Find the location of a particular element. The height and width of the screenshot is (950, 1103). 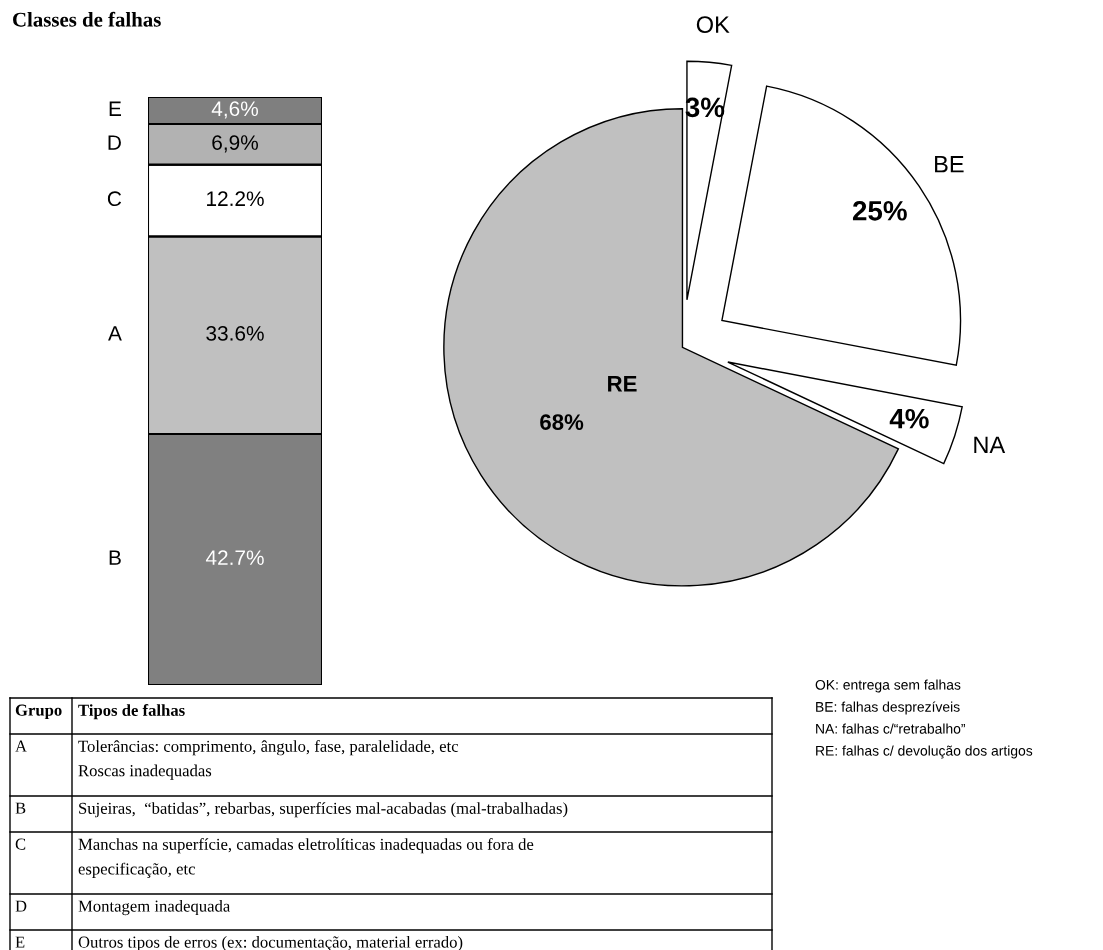

text: RE: falhas c/ devolução dos artigos is located at coordinates (924, 752).